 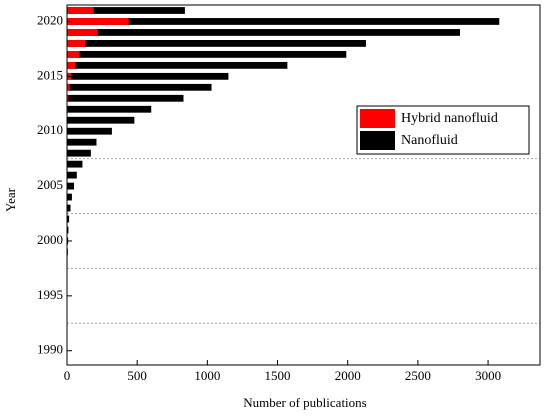 What do you see at coordinates (304, 402) in the screenshot?
I see `x-axis-label: Number of publications` at bounding box center [304, 402].